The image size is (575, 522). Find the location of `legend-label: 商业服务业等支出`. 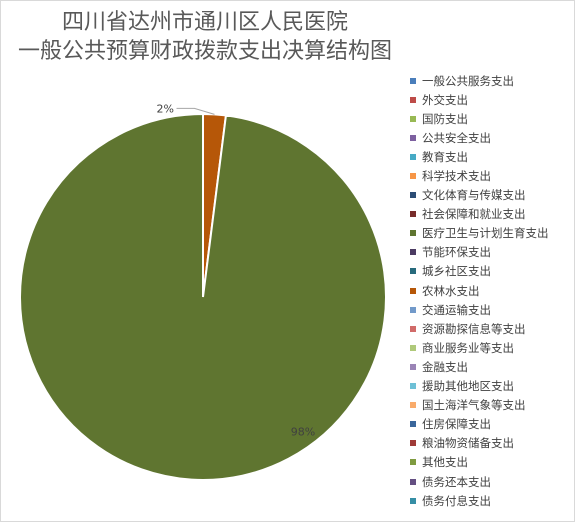

legend-label: 商业服务业等支出 is located at coordinates (468, 347).